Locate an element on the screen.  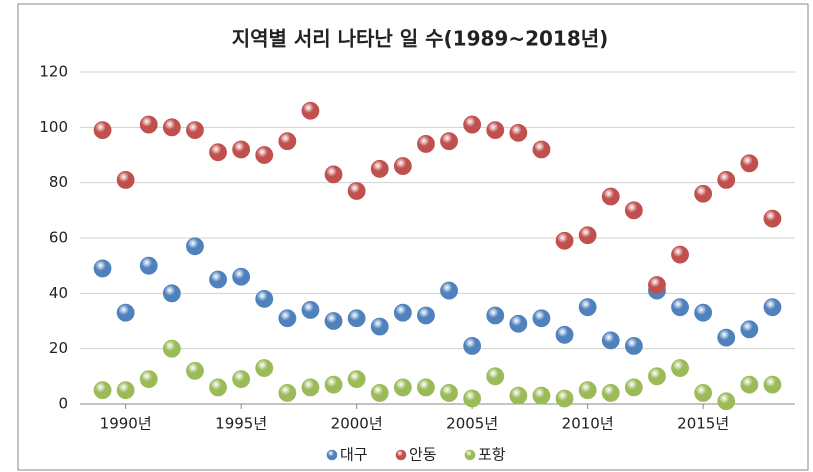
x-tick-label: 1990년 is located at coordinates (126, 424).